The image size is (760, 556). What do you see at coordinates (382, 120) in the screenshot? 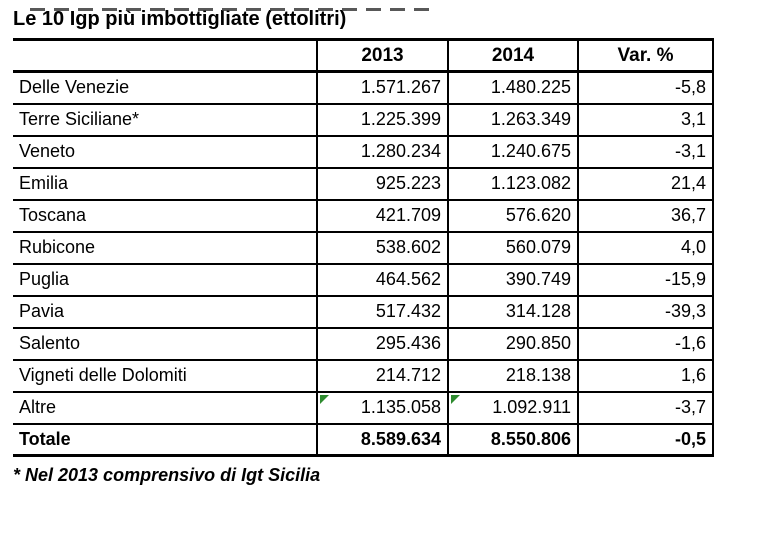
I see `value-2013: 1.225.399` at bounding box center [382, 120].